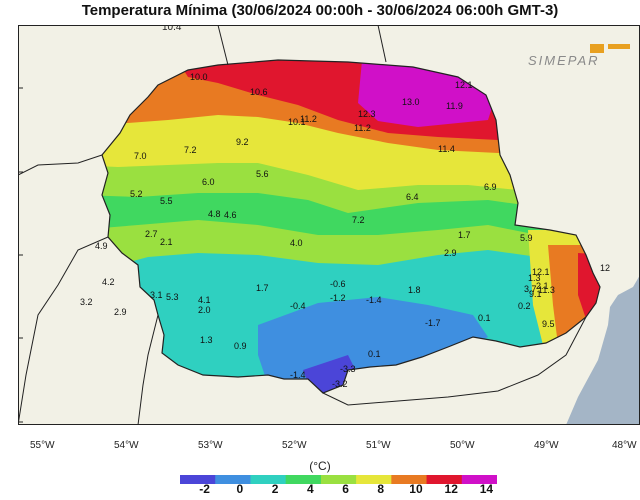  Describe the element at coordinates (294, 445) in the screenshot. I see `x-tick-52w: 52°W` at that location.